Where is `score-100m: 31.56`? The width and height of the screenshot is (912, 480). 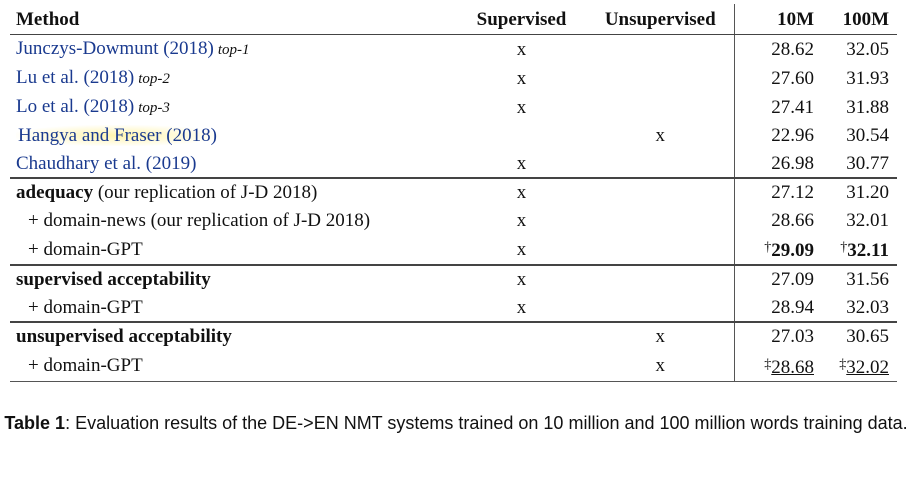 score-100m: 31.56 is located at coordinates (858, 279).